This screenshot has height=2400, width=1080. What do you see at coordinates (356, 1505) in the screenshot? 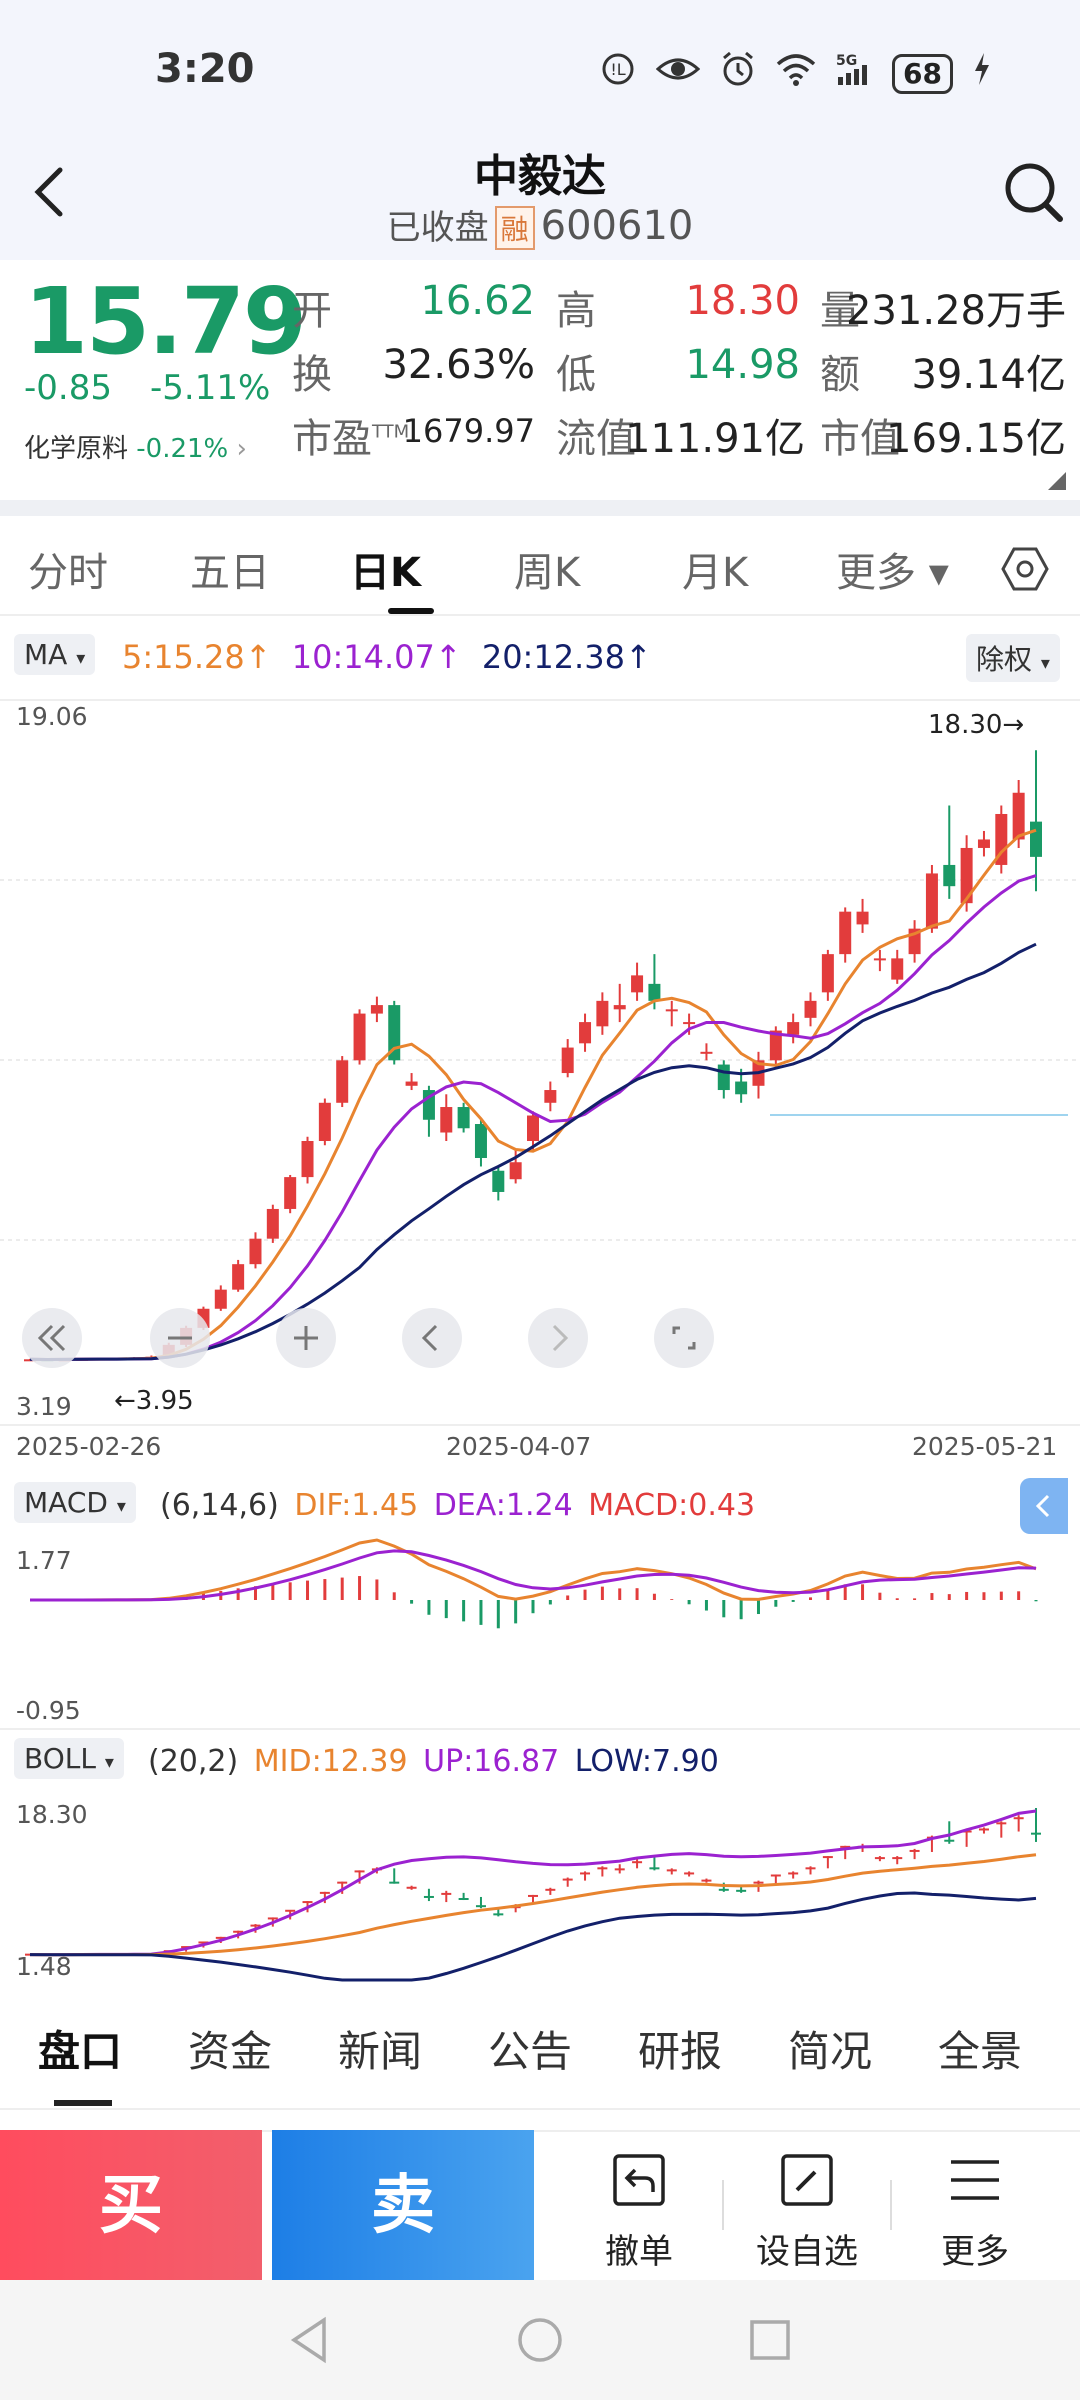
I see `macd-dif: DIF:1.45` at bounding box center [356, 1505].